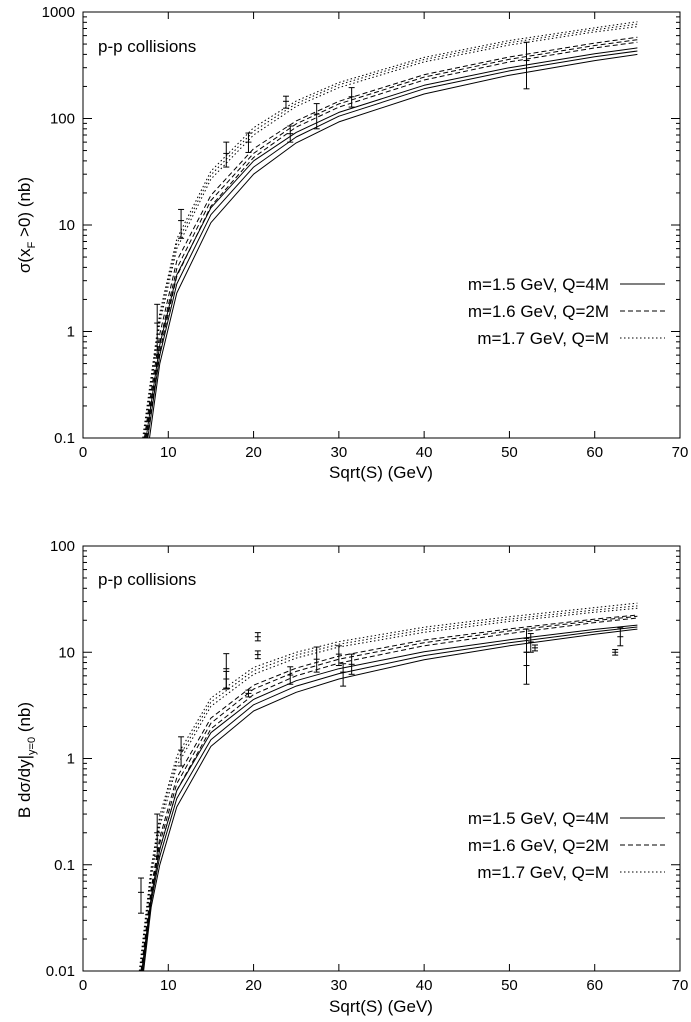  Describe the element at coordinates (24, 786) in the screenshot. I see `y-axis-label-main-bottom: B dσ/dy|` at that location.